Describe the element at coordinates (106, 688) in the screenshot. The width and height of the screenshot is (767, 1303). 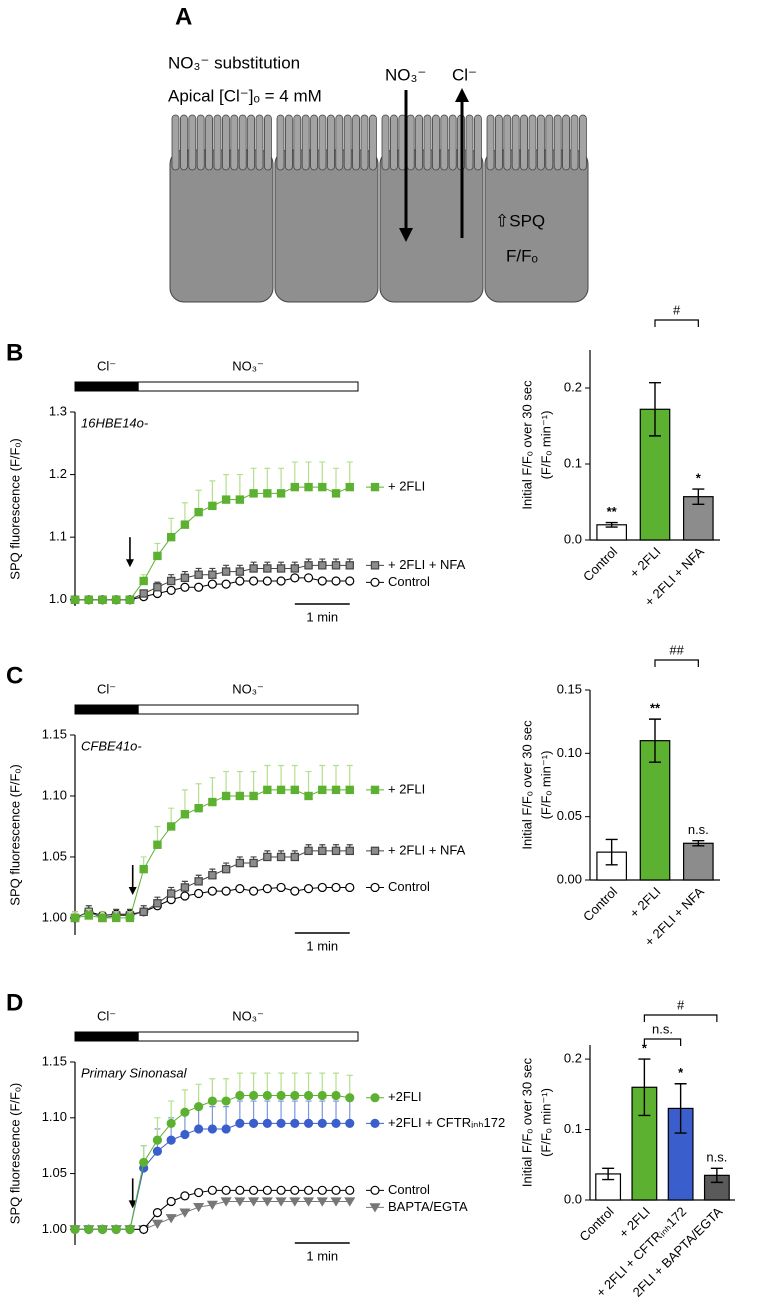
I see `solution-label: Cl⁻` at that location.